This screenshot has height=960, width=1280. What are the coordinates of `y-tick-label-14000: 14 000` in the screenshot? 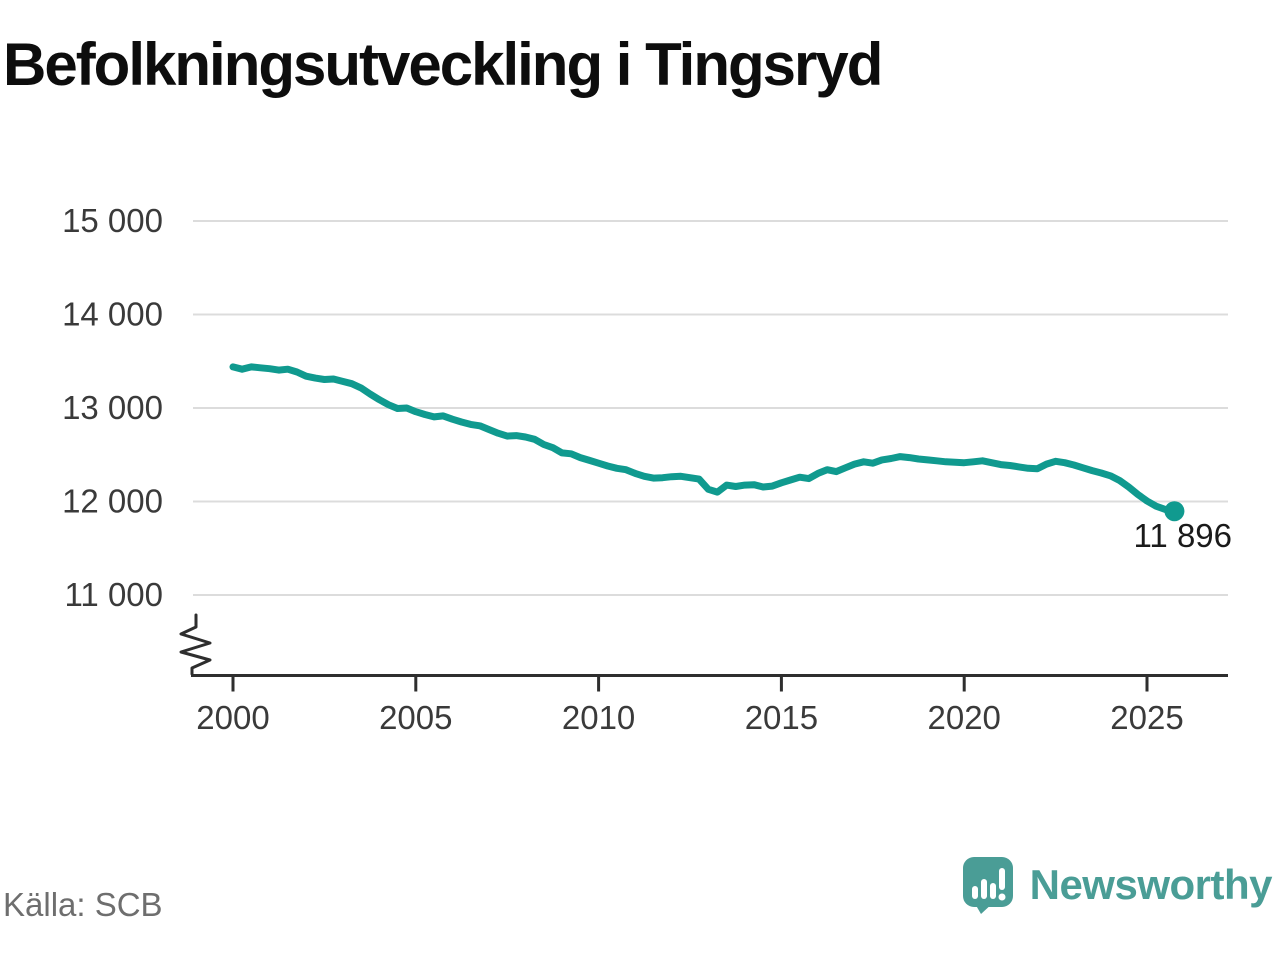 It's located at (112, 314).